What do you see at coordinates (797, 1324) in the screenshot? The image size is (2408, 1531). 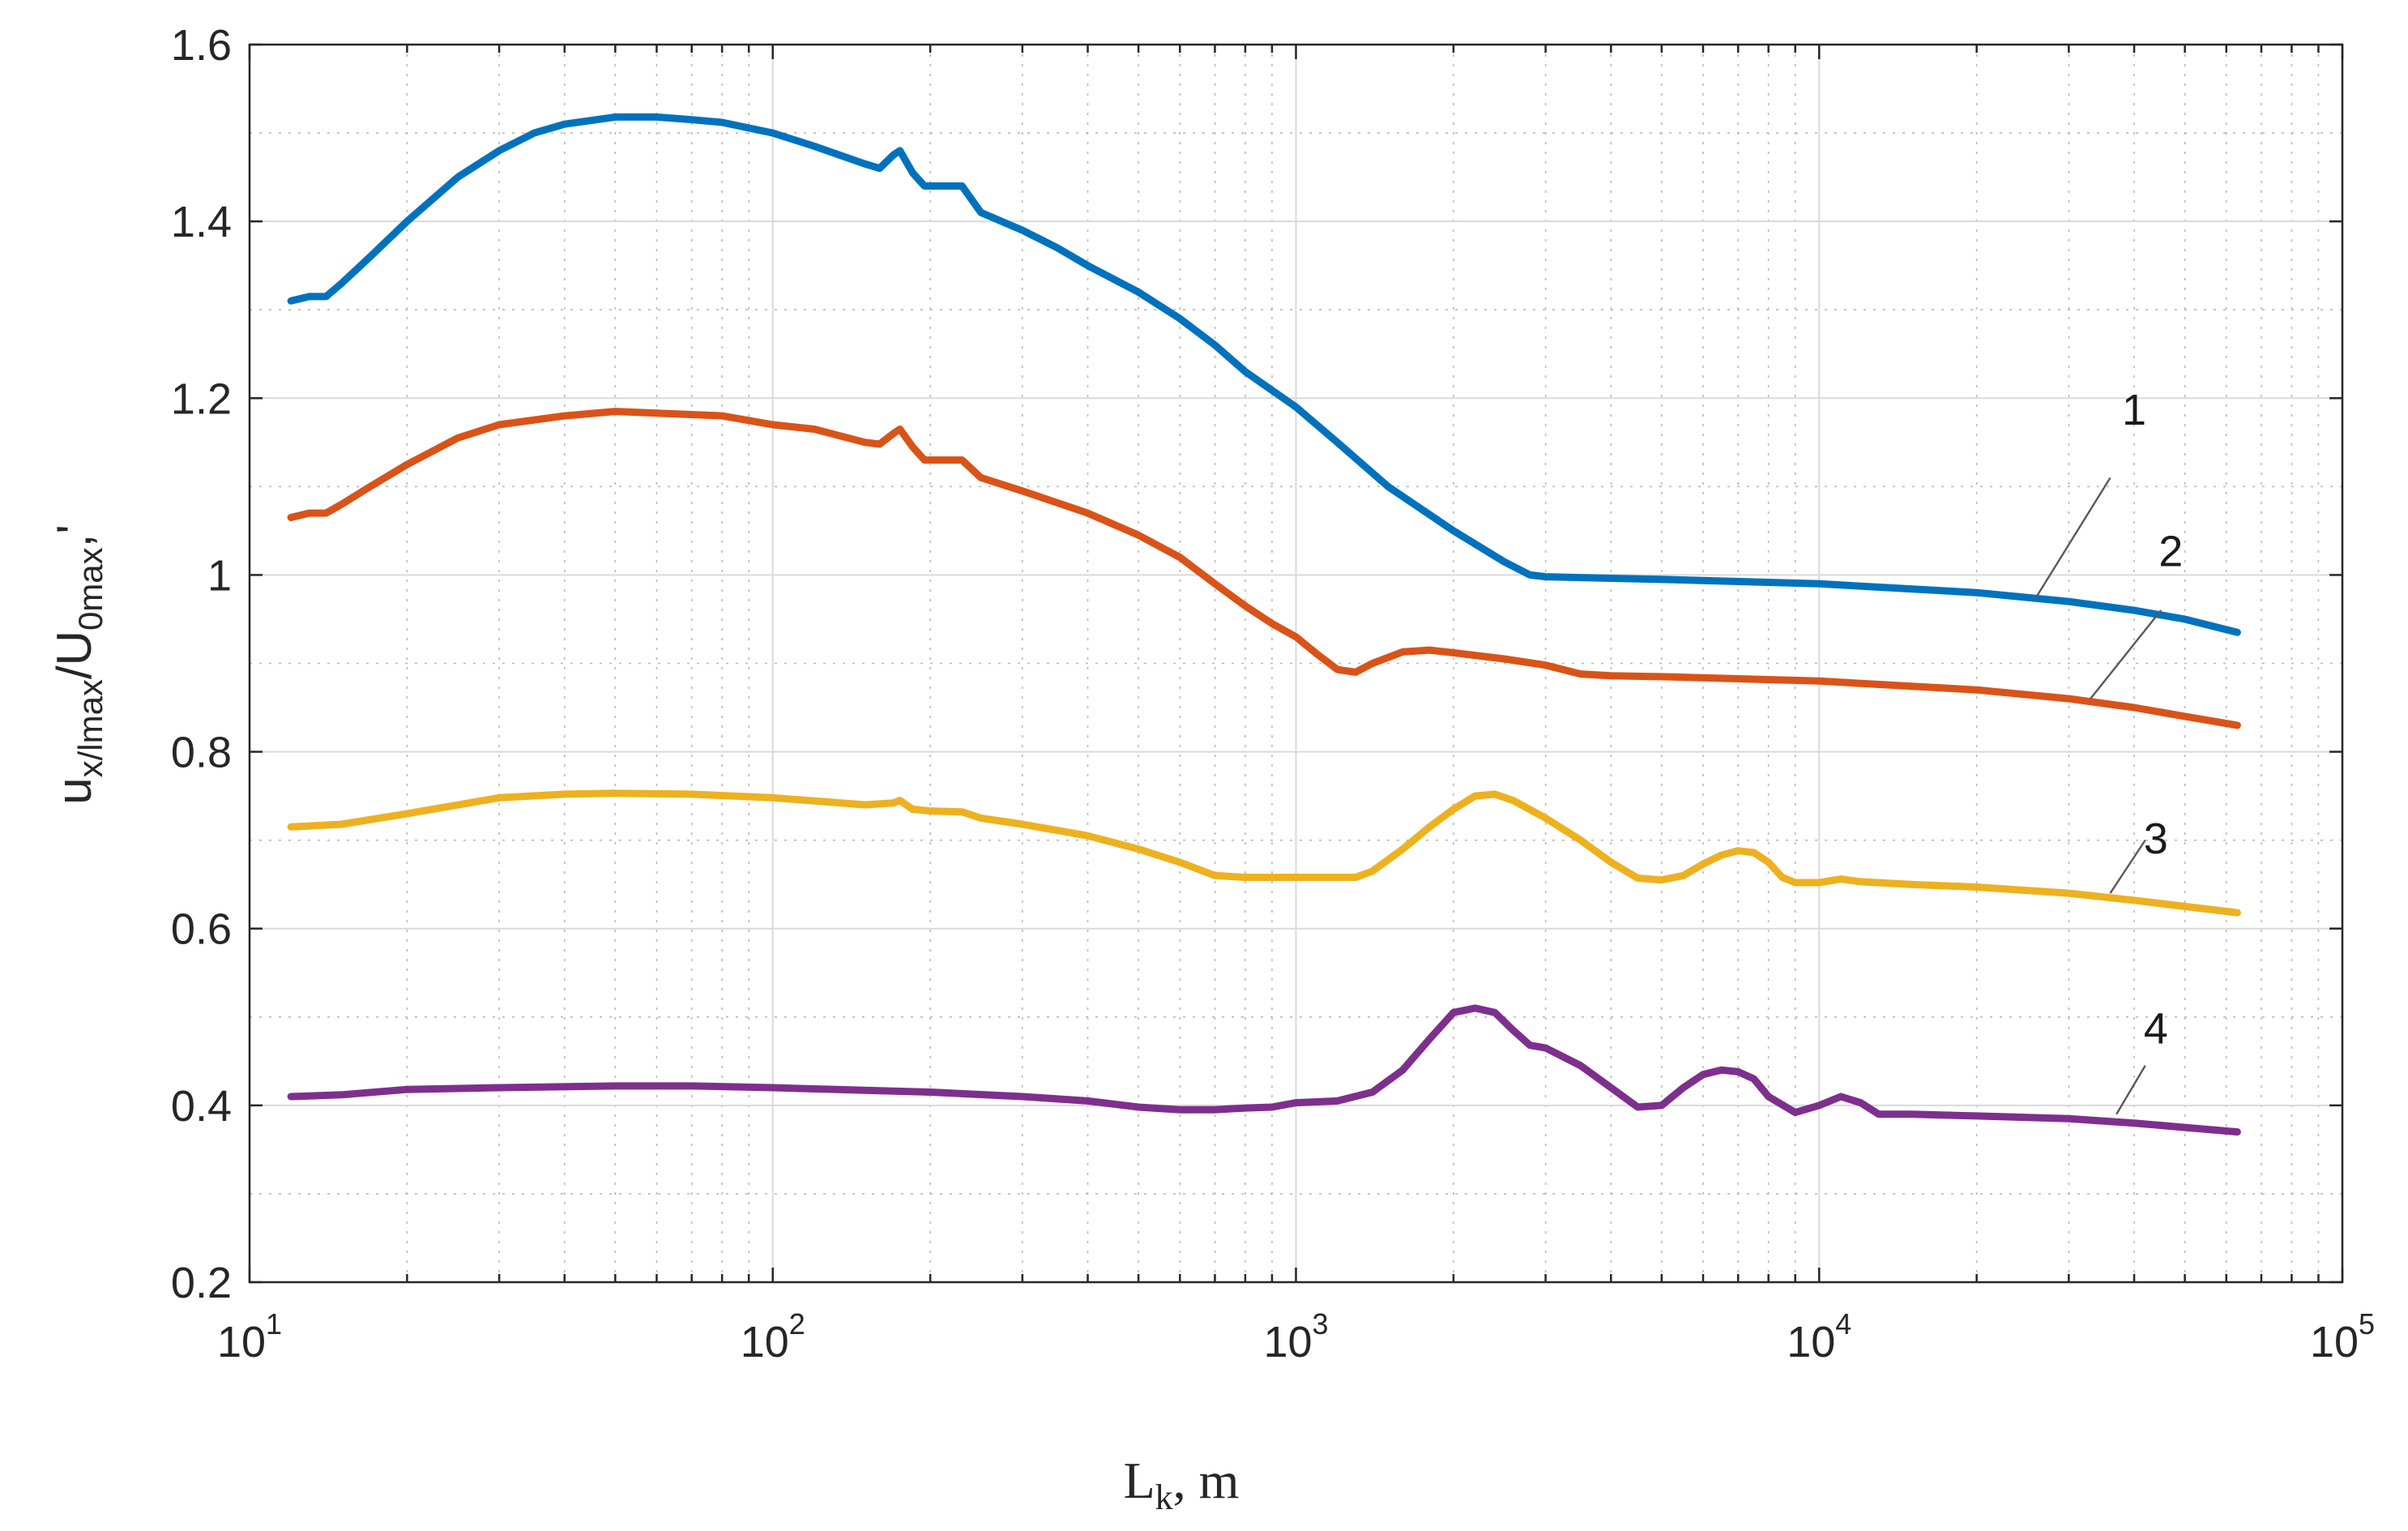 I see `x-tick-exponent: 2` at bounding box center [797, 1324].